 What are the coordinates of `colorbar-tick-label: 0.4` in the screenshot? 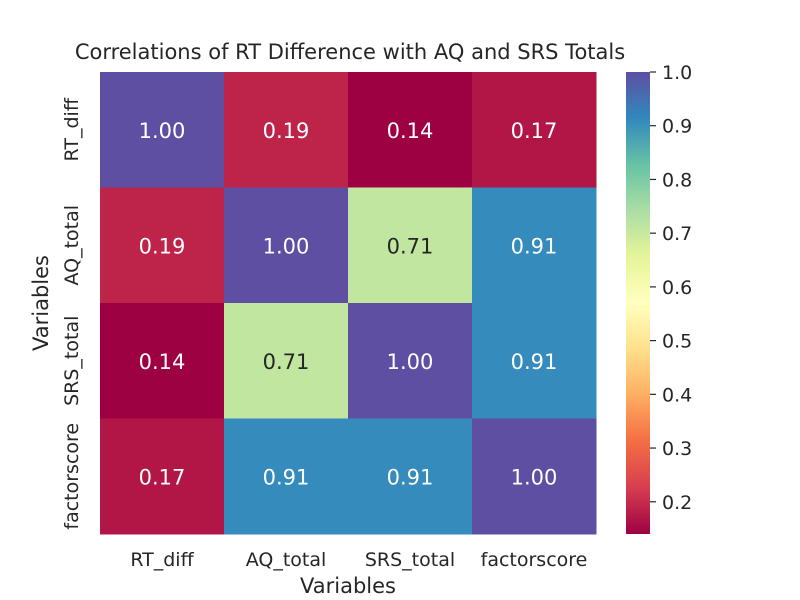 It's located at (677, 395).